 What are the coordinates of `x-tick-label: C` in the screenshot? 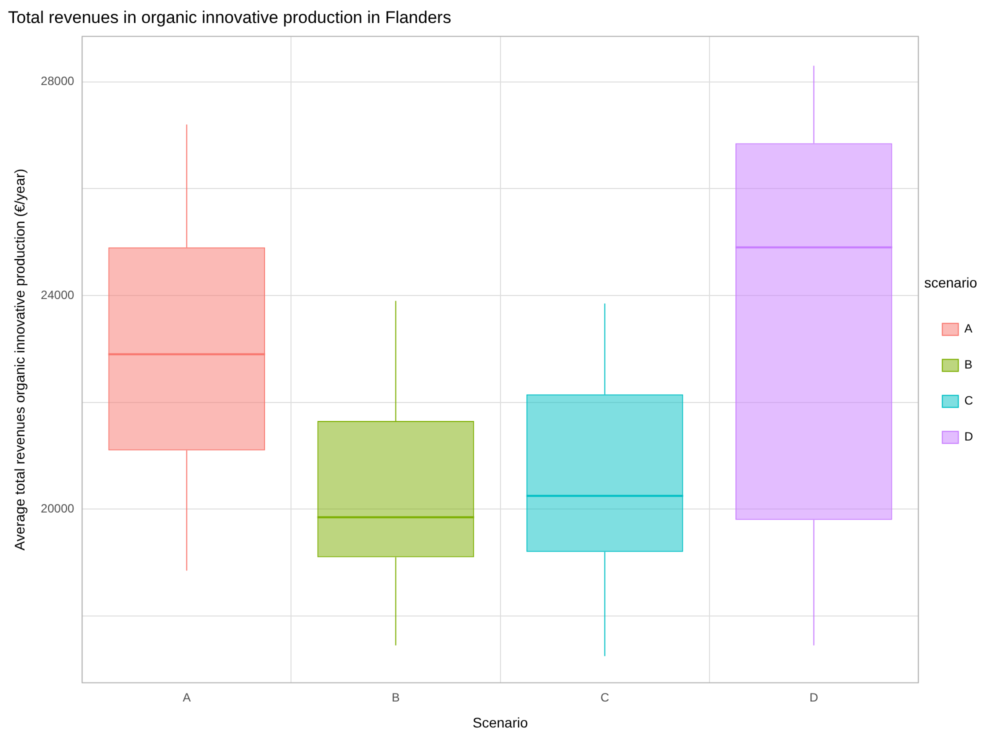 It's located at (605, 697).